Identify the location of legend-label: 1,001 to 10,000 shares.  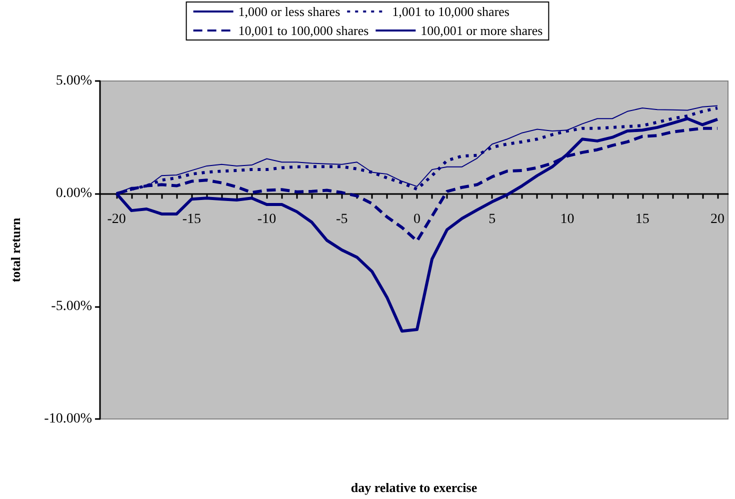
(451, 11).